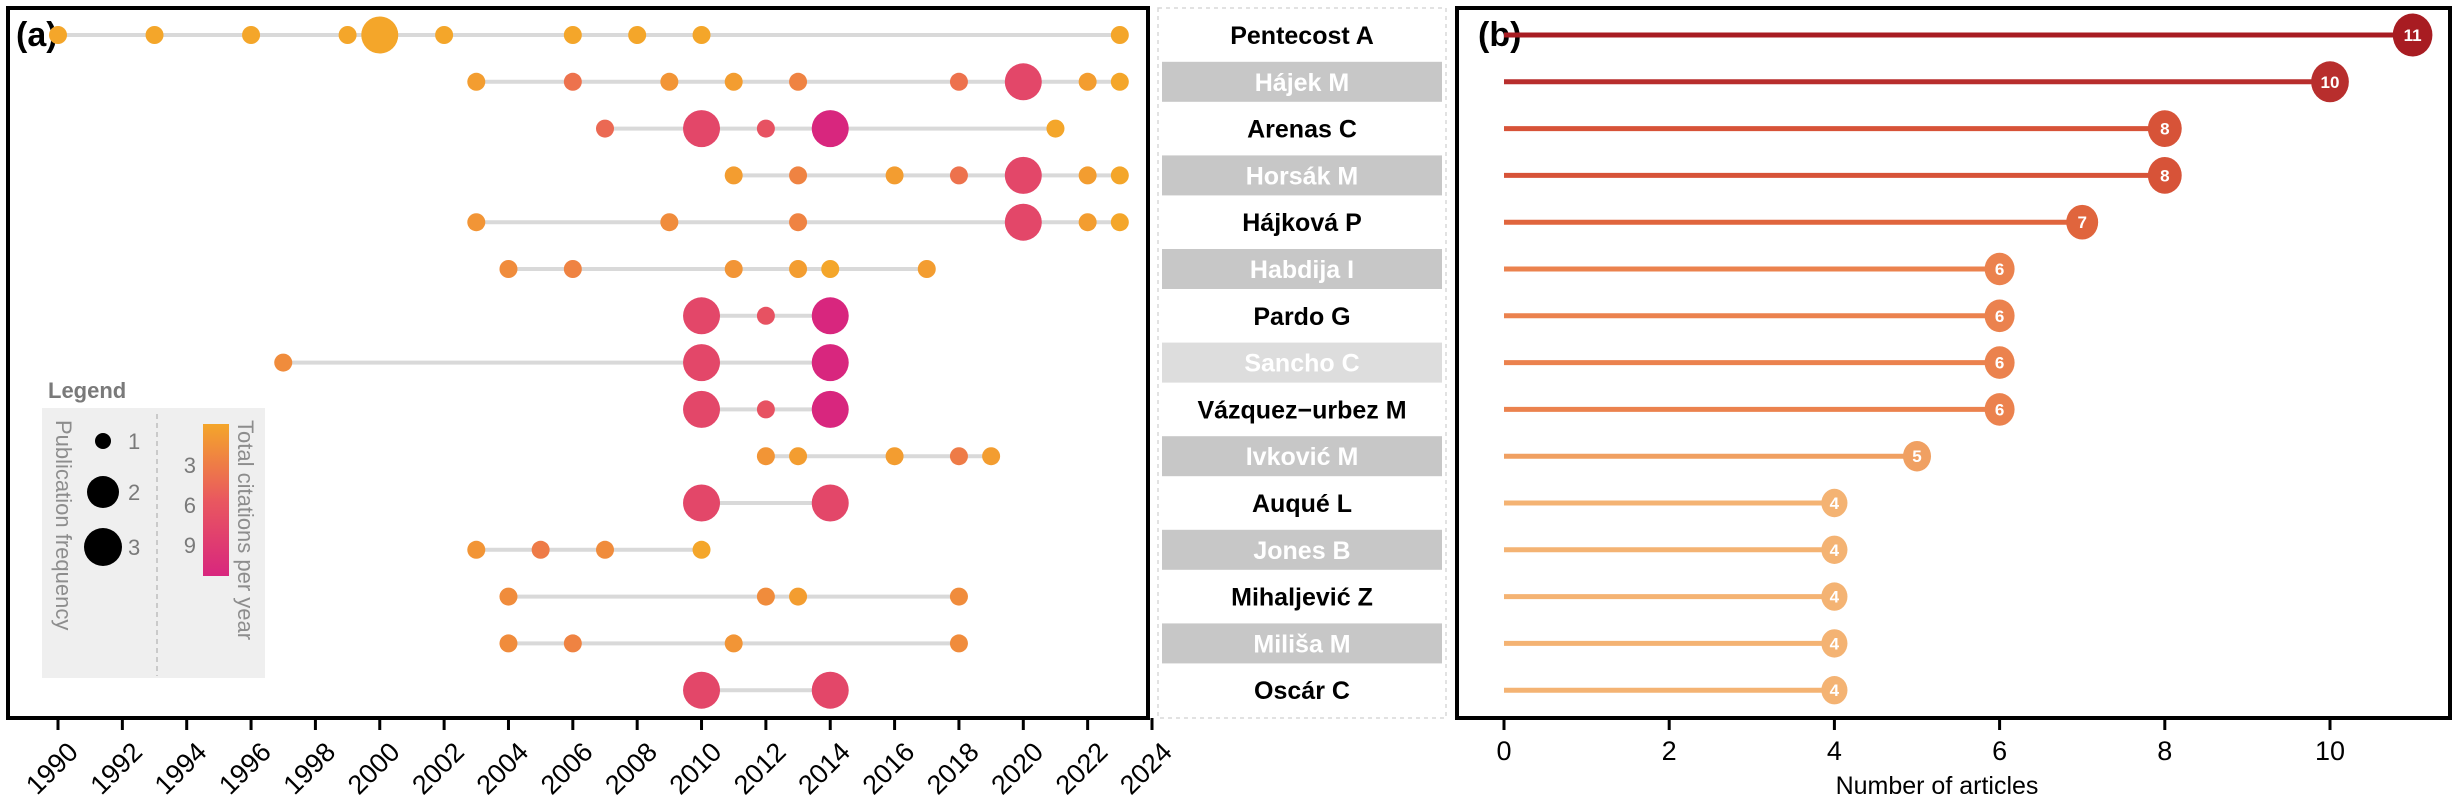 The width and height of the screenshot is (2458, 810). Describe the element at coordinates (760, 769) in the screenshot. I see `x-tick-label: 2012` at that location.